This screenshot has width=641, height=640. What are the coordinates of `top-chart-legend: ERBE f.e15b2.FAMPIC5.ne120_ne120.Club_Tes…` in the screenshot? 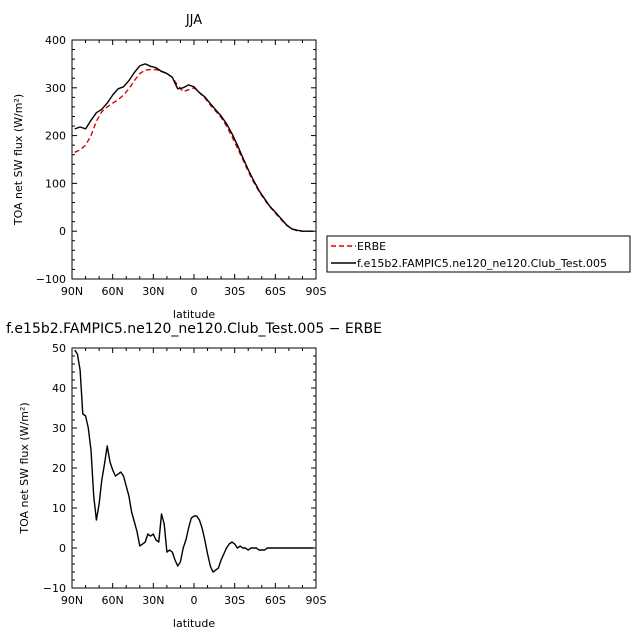 It's located at (478, 254).